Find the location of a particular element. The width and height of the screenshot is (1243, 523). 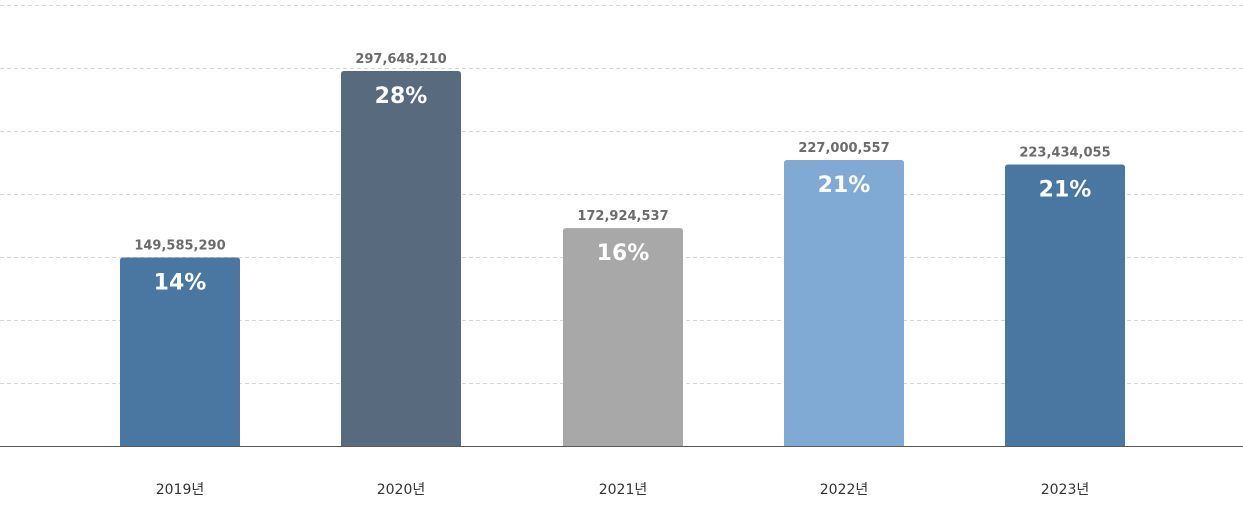

category-label: 2023년 is located at coordinates (1065, 490).